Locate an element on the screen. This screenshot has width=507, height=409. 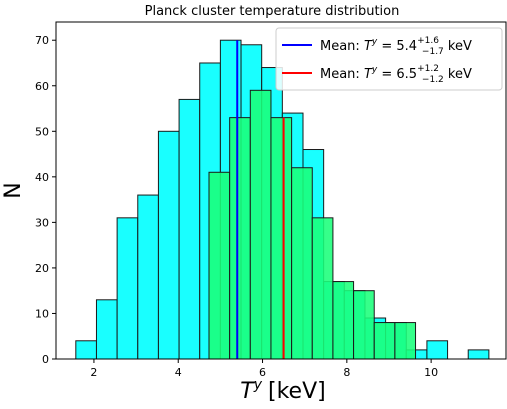
x-tick-label: 4 is located at coordinates (178, 372).